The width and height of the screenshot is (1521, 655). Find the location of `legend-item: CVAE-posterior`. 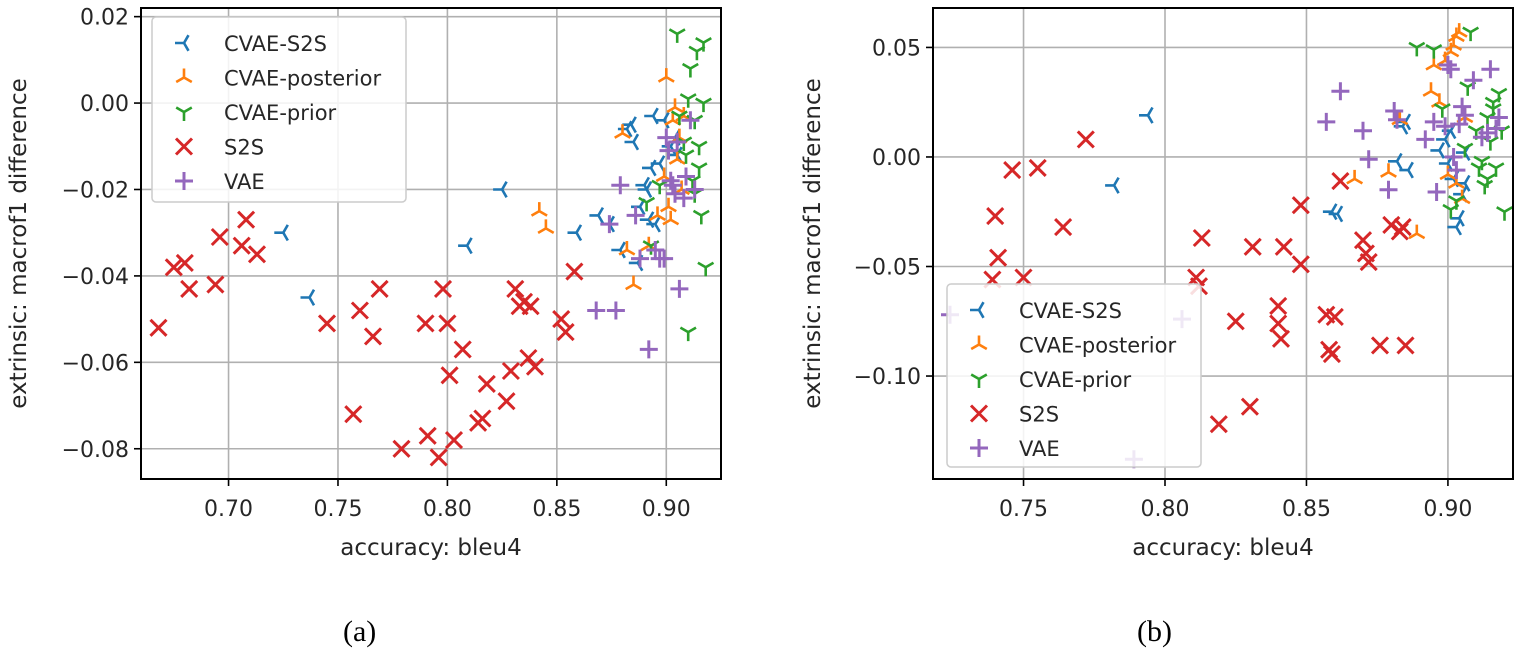

legend-item: CVAE-posterior is located at coordinates (1073, 346).